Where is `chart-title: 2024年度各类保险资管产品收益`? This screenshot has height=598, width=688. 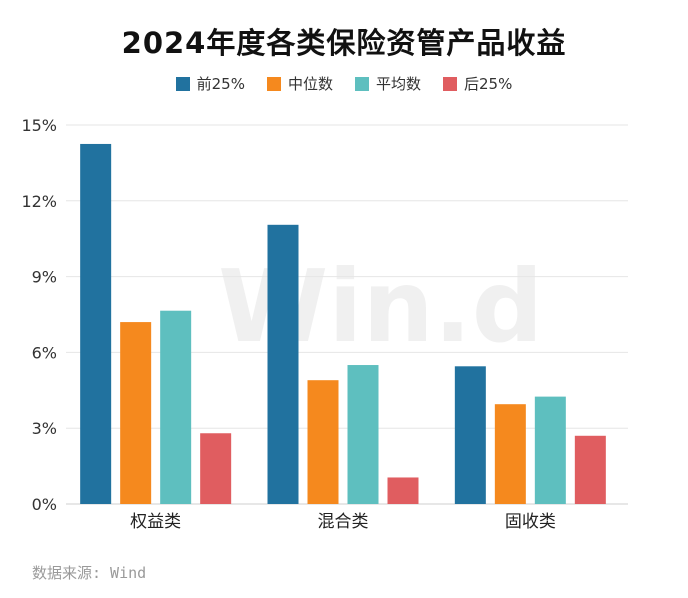
chart-title: 2024年度各类保险资管产品收益 is located at coordinates (344, 43).